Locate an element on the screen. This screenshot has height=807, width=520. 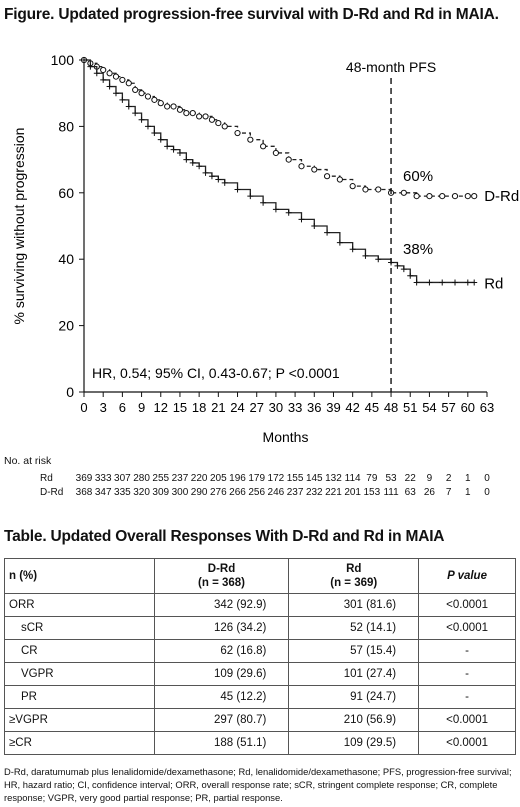
at-risk-value: 255 is located at coordinates (161, 478).